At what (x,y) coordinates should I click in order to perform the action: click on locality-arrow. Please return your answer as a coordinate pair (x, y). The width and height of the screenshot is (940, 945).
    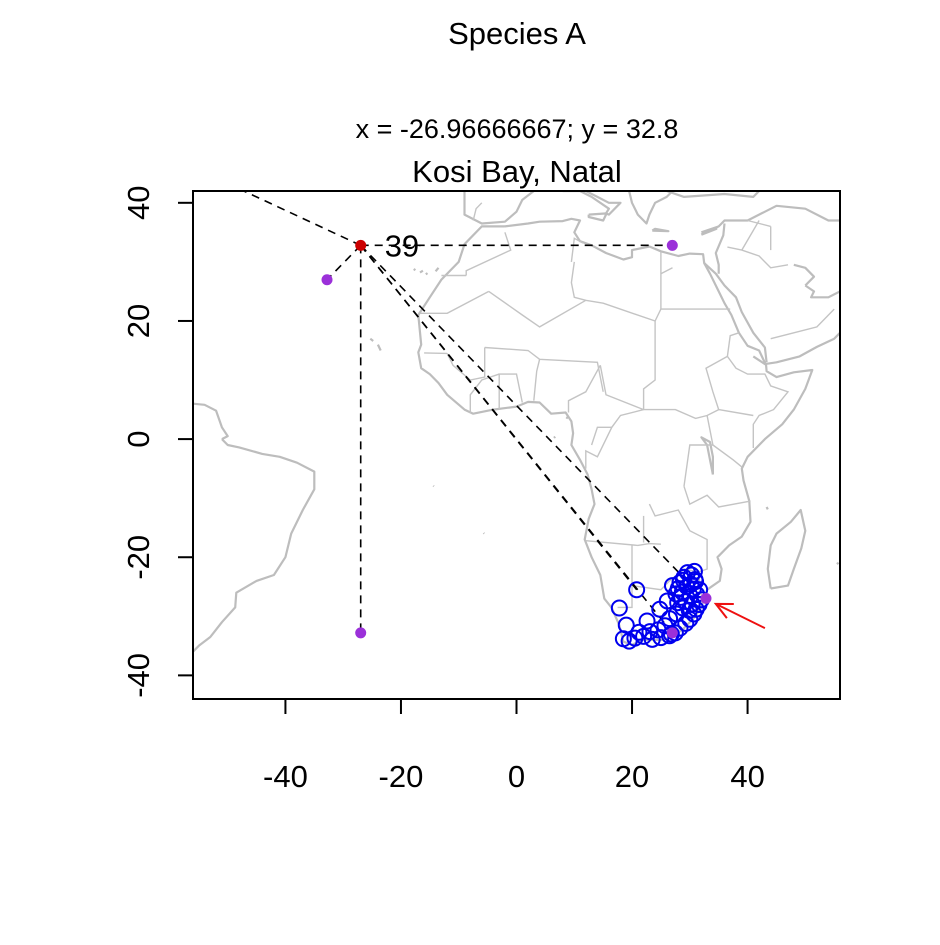
    Looking at the image, I should click on (739, 616).